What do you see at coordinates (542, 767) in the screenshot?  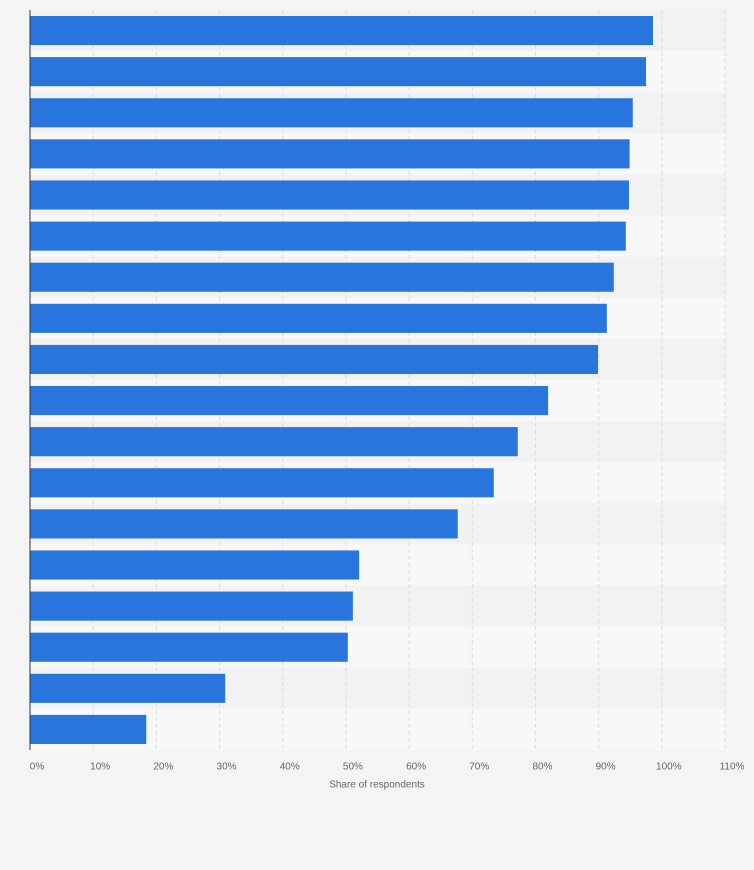 I see `x-tick-label: 80%` at bounding box center [542, 767].